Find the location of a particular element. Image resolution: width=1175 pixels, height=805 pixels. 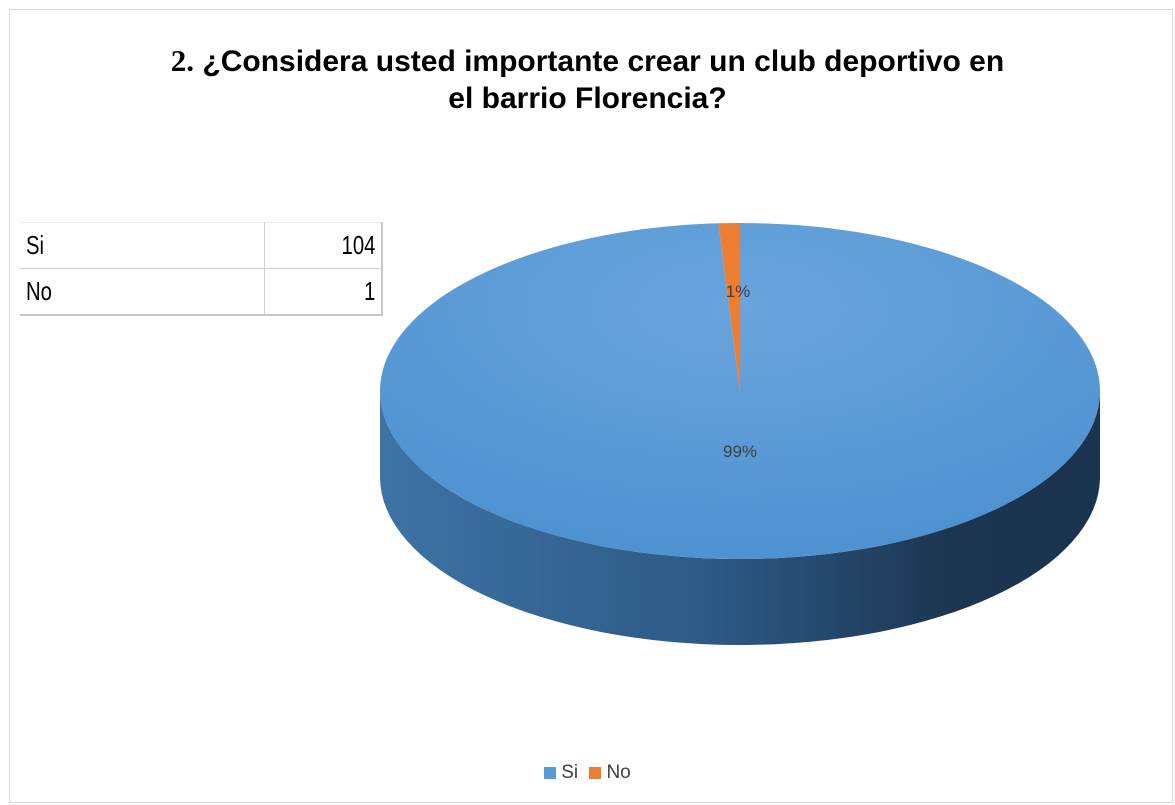

legend-label-no: No is located at coordinates (618, 772).